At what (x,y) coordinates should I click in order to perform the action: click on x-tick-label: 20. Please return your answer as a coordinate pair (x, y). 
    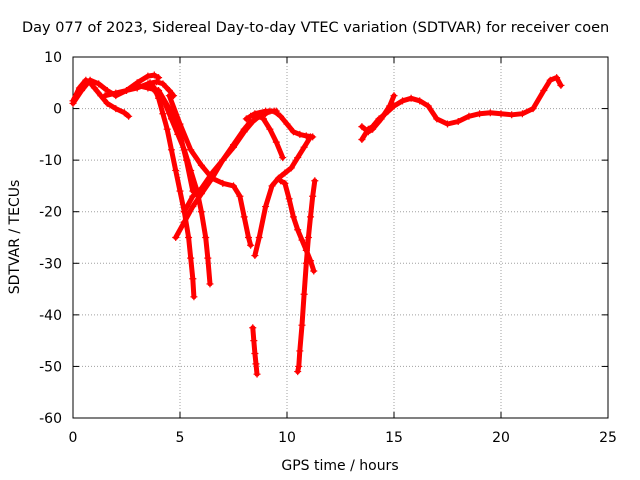
    Looking at the image, I should click on (501, 438).